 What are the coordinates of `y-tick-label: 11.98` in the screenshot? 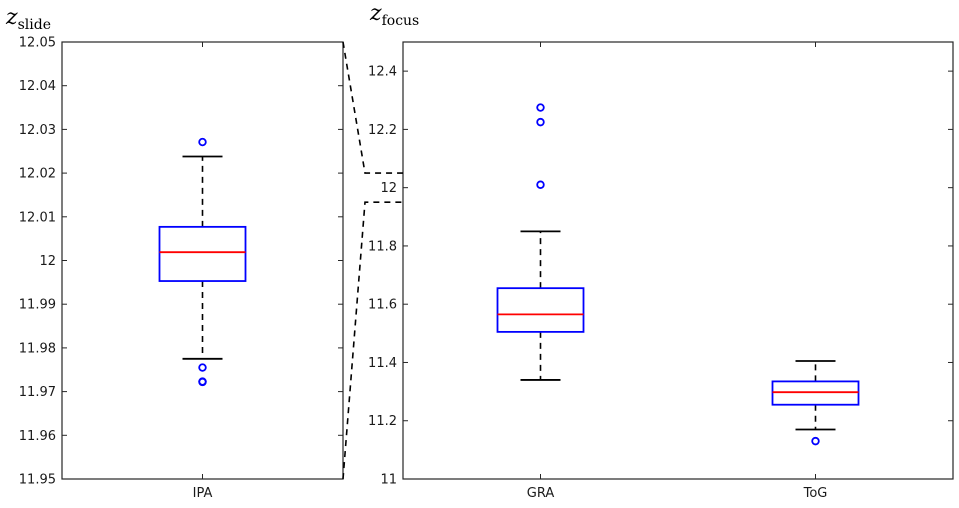 It's located at (37, 348).